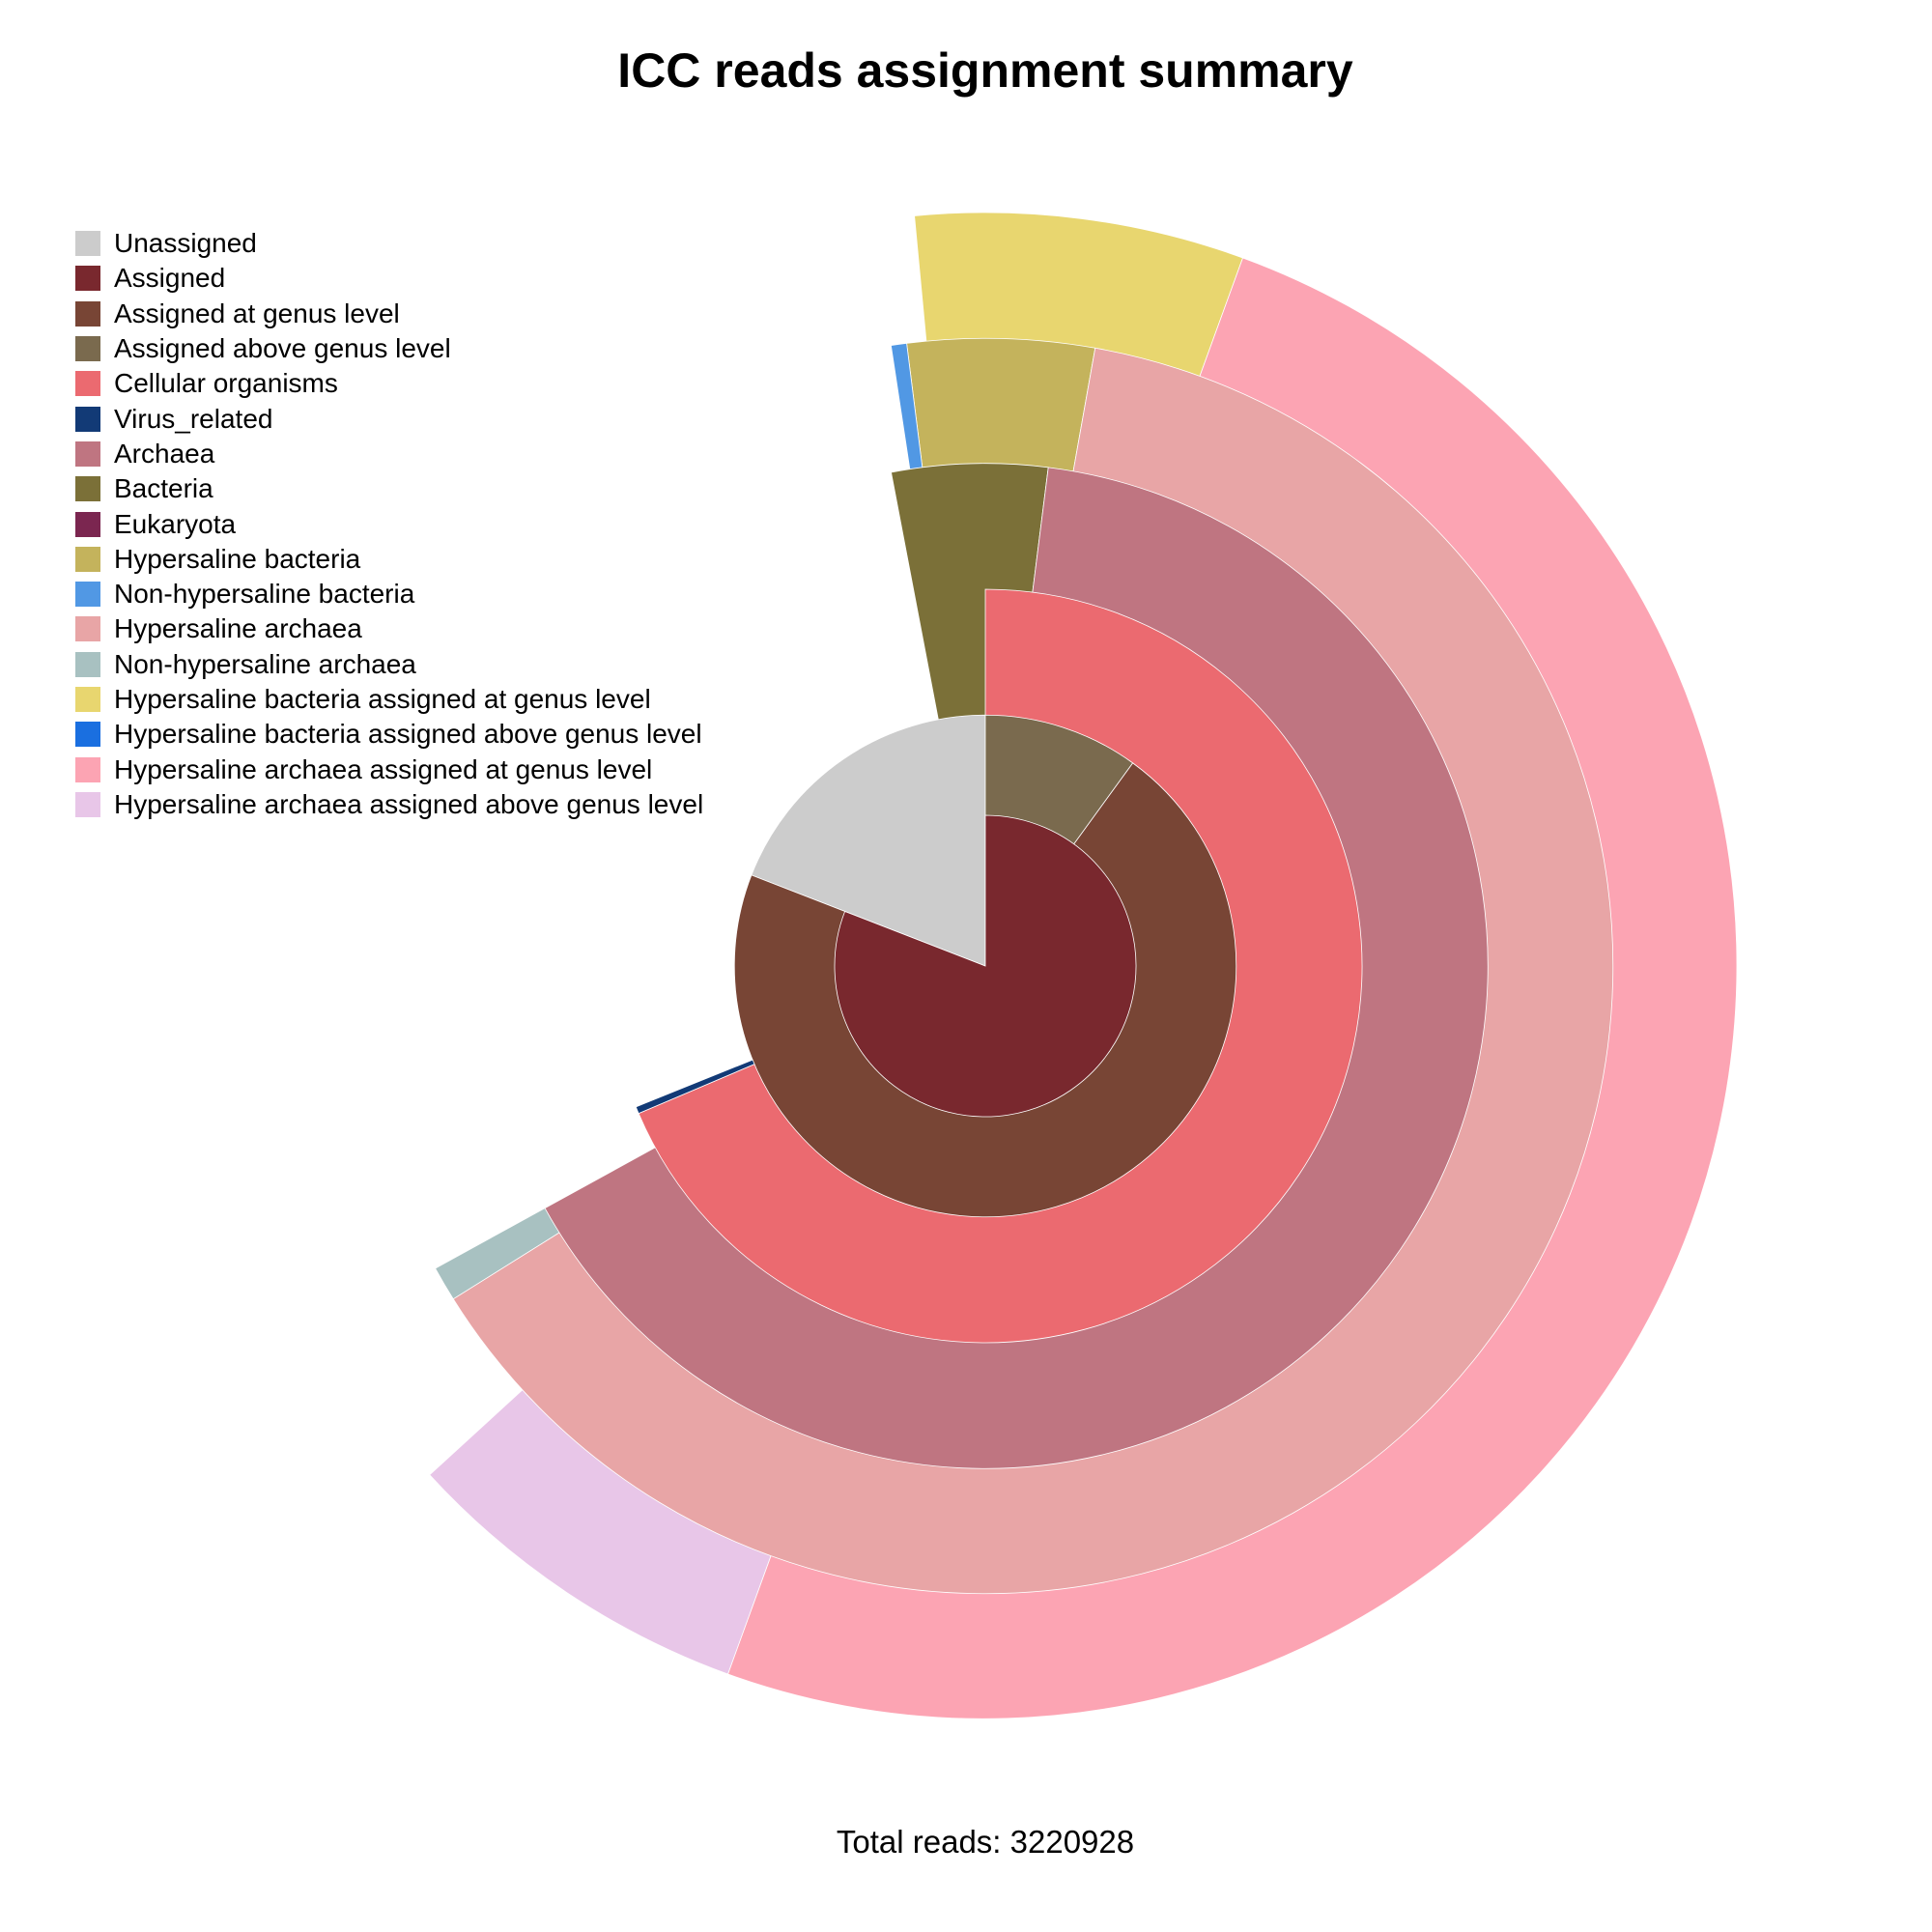  What do you see at coordinates (237, 558) in the screenshot?
I see `legend-label: Hypersaline bacteria` at bounding box center [237, 558].